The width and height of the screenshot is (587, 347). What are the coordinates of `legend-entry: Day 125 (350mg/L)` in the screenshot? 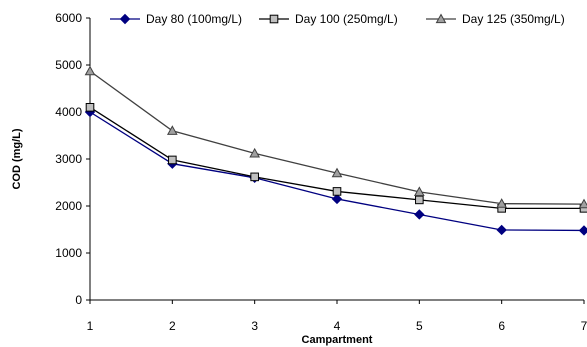 It's located at (495, 19).